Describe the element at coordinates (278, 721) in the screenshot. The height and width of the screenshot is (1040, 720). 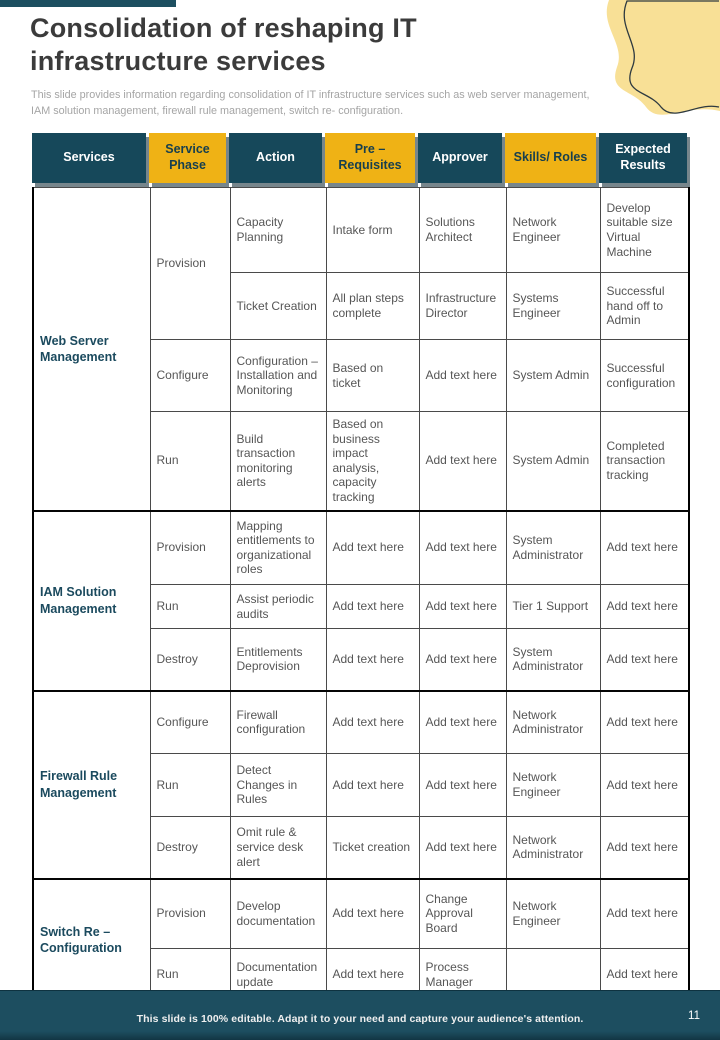
I see `cell-action: Firewall configuration` at that location.